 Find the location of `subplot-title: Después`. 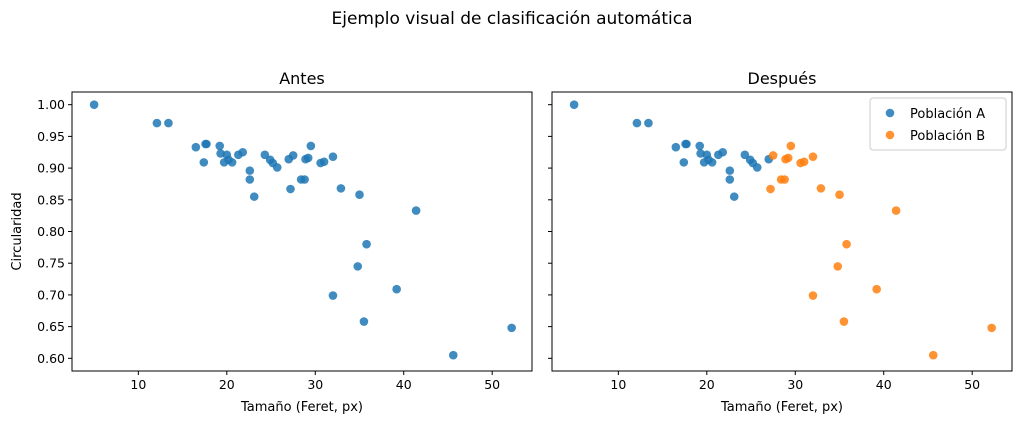

subplot-title: Después is located at coordinates (782, 78).